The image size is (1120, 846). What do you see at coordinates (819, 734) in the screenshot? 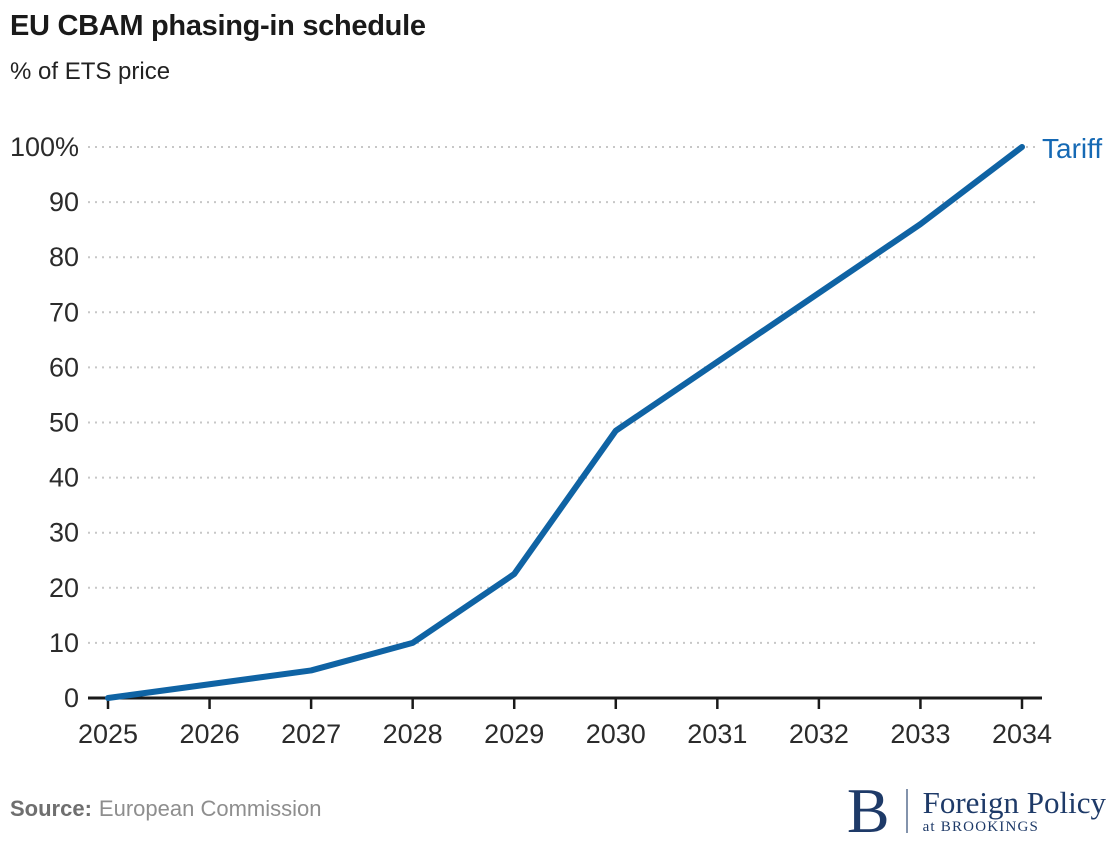
I see `x-axis-tick-label: 2032` at bounding box center [819, 734].